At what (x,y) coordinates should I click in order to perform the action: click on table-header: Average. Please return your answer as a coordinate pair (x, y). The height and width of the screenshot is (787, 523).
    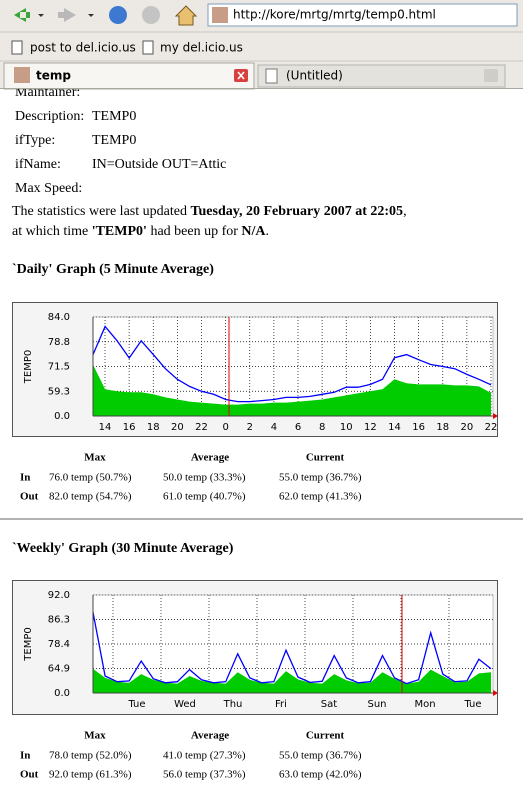
    Looking at the image, I should click on (210, 736).